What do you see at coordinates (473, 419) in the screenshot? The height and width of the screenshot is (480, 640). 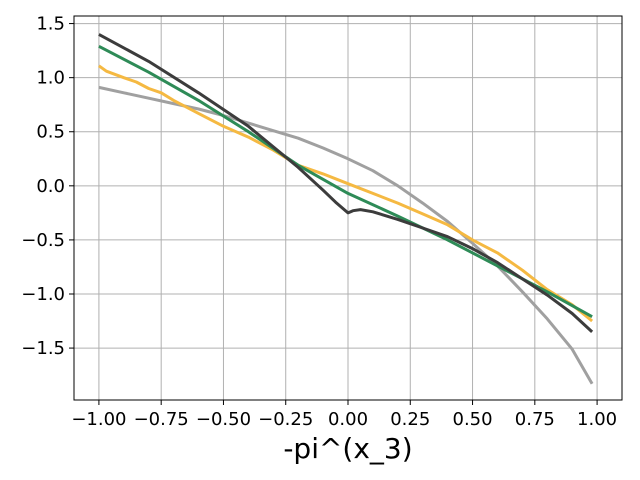 I see `x-tick-label: 0.50` at bounding box center [473, 419].